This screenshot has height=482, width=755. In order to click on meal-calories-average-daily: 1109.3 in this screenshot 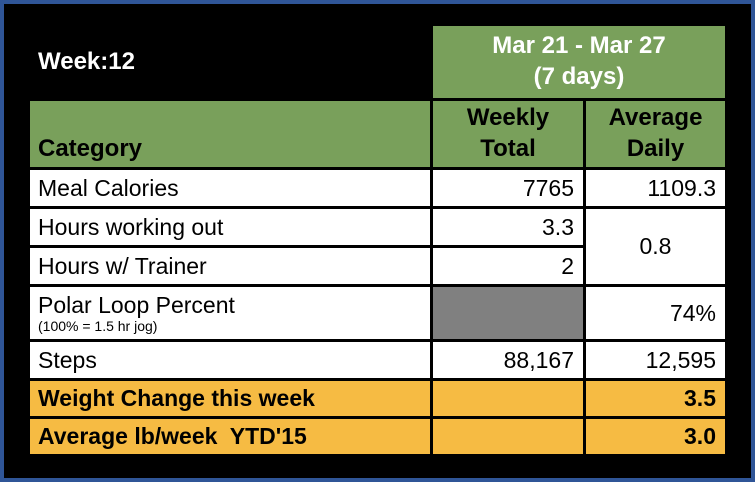, I will do `click(655, 188)`.